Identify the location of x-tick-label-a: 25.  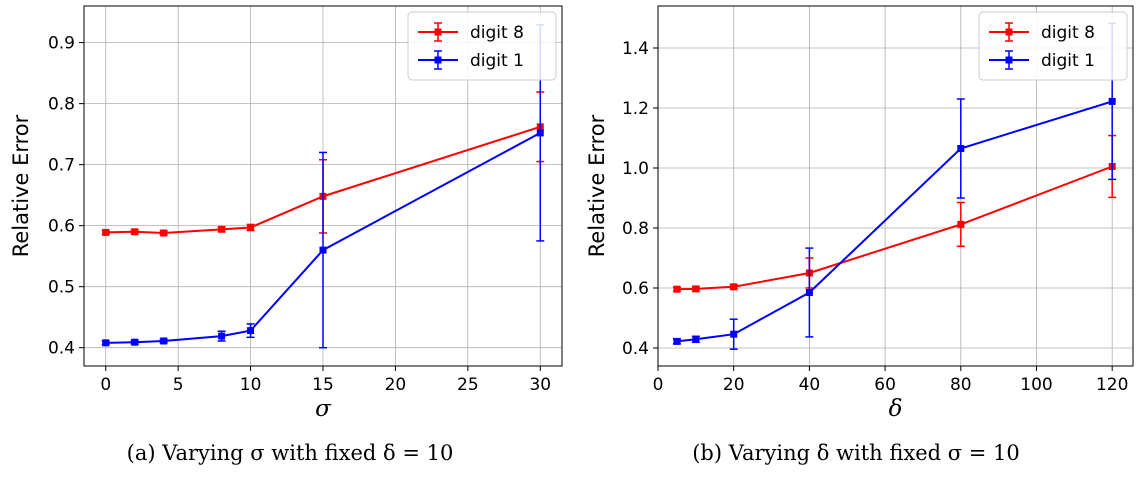
(468, 385).